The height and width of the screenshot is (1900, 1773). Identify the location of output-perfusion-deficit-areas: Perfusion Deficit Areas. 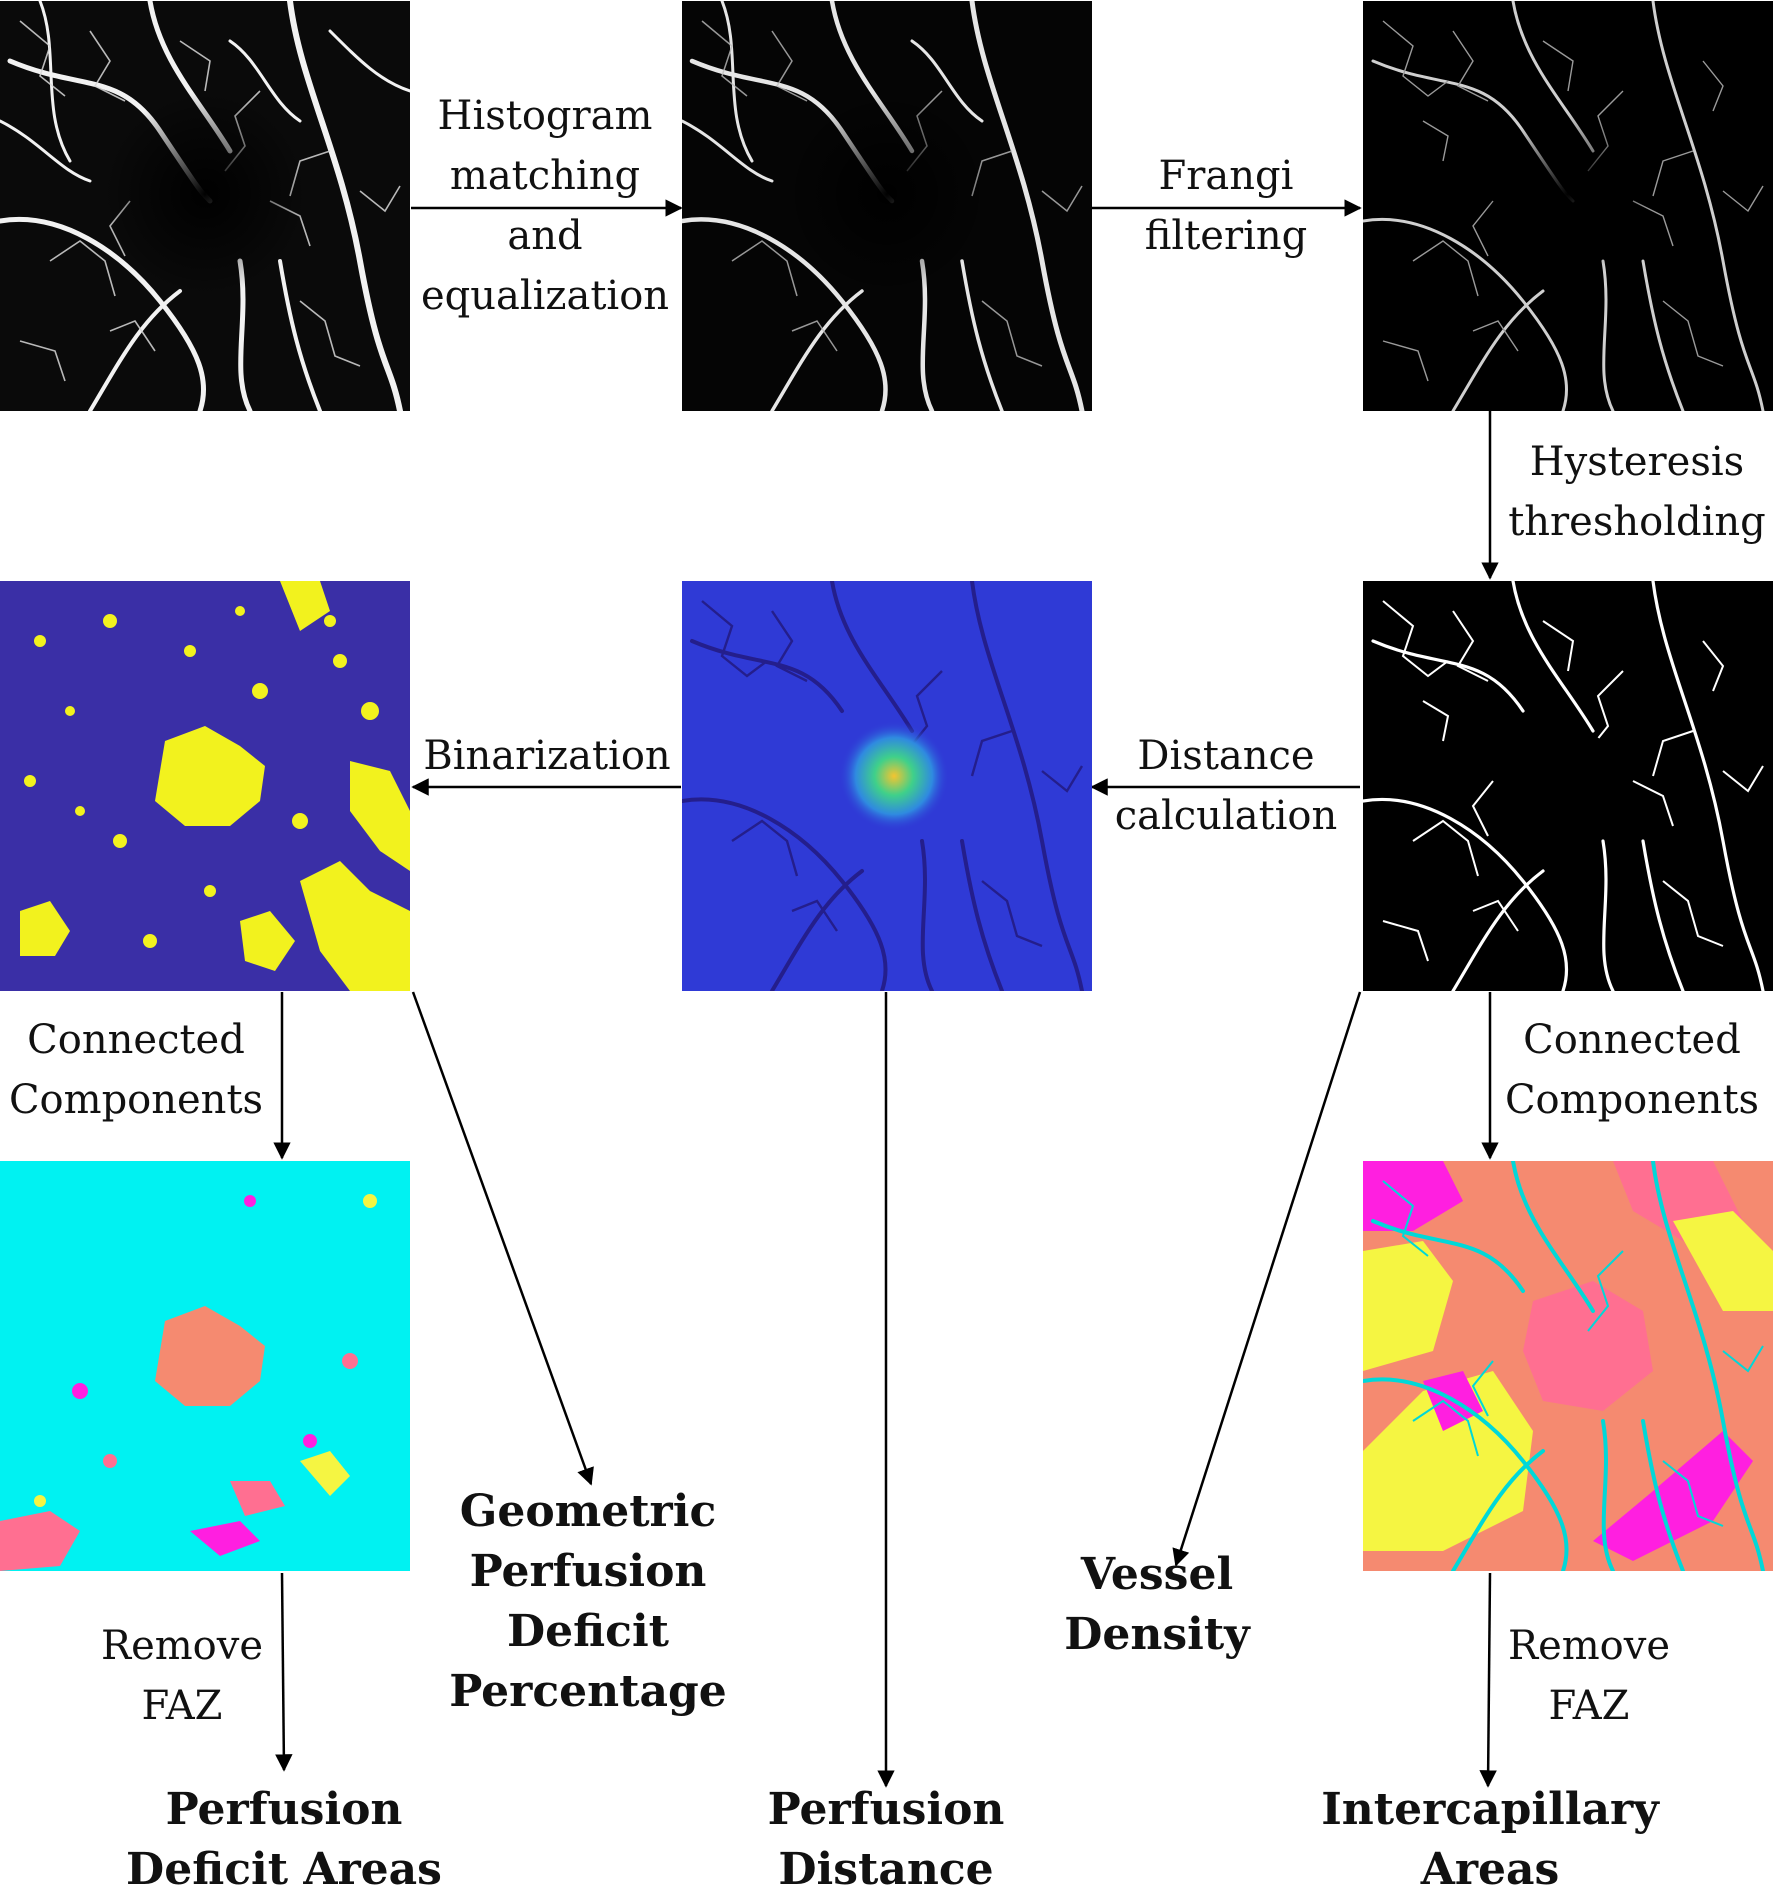
(284, 1840).